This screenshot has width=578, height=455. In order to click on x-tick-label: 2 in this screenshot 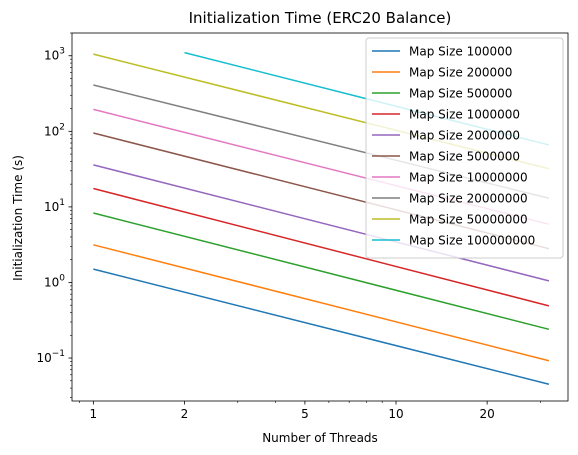, I will do `click(185, 414)`.